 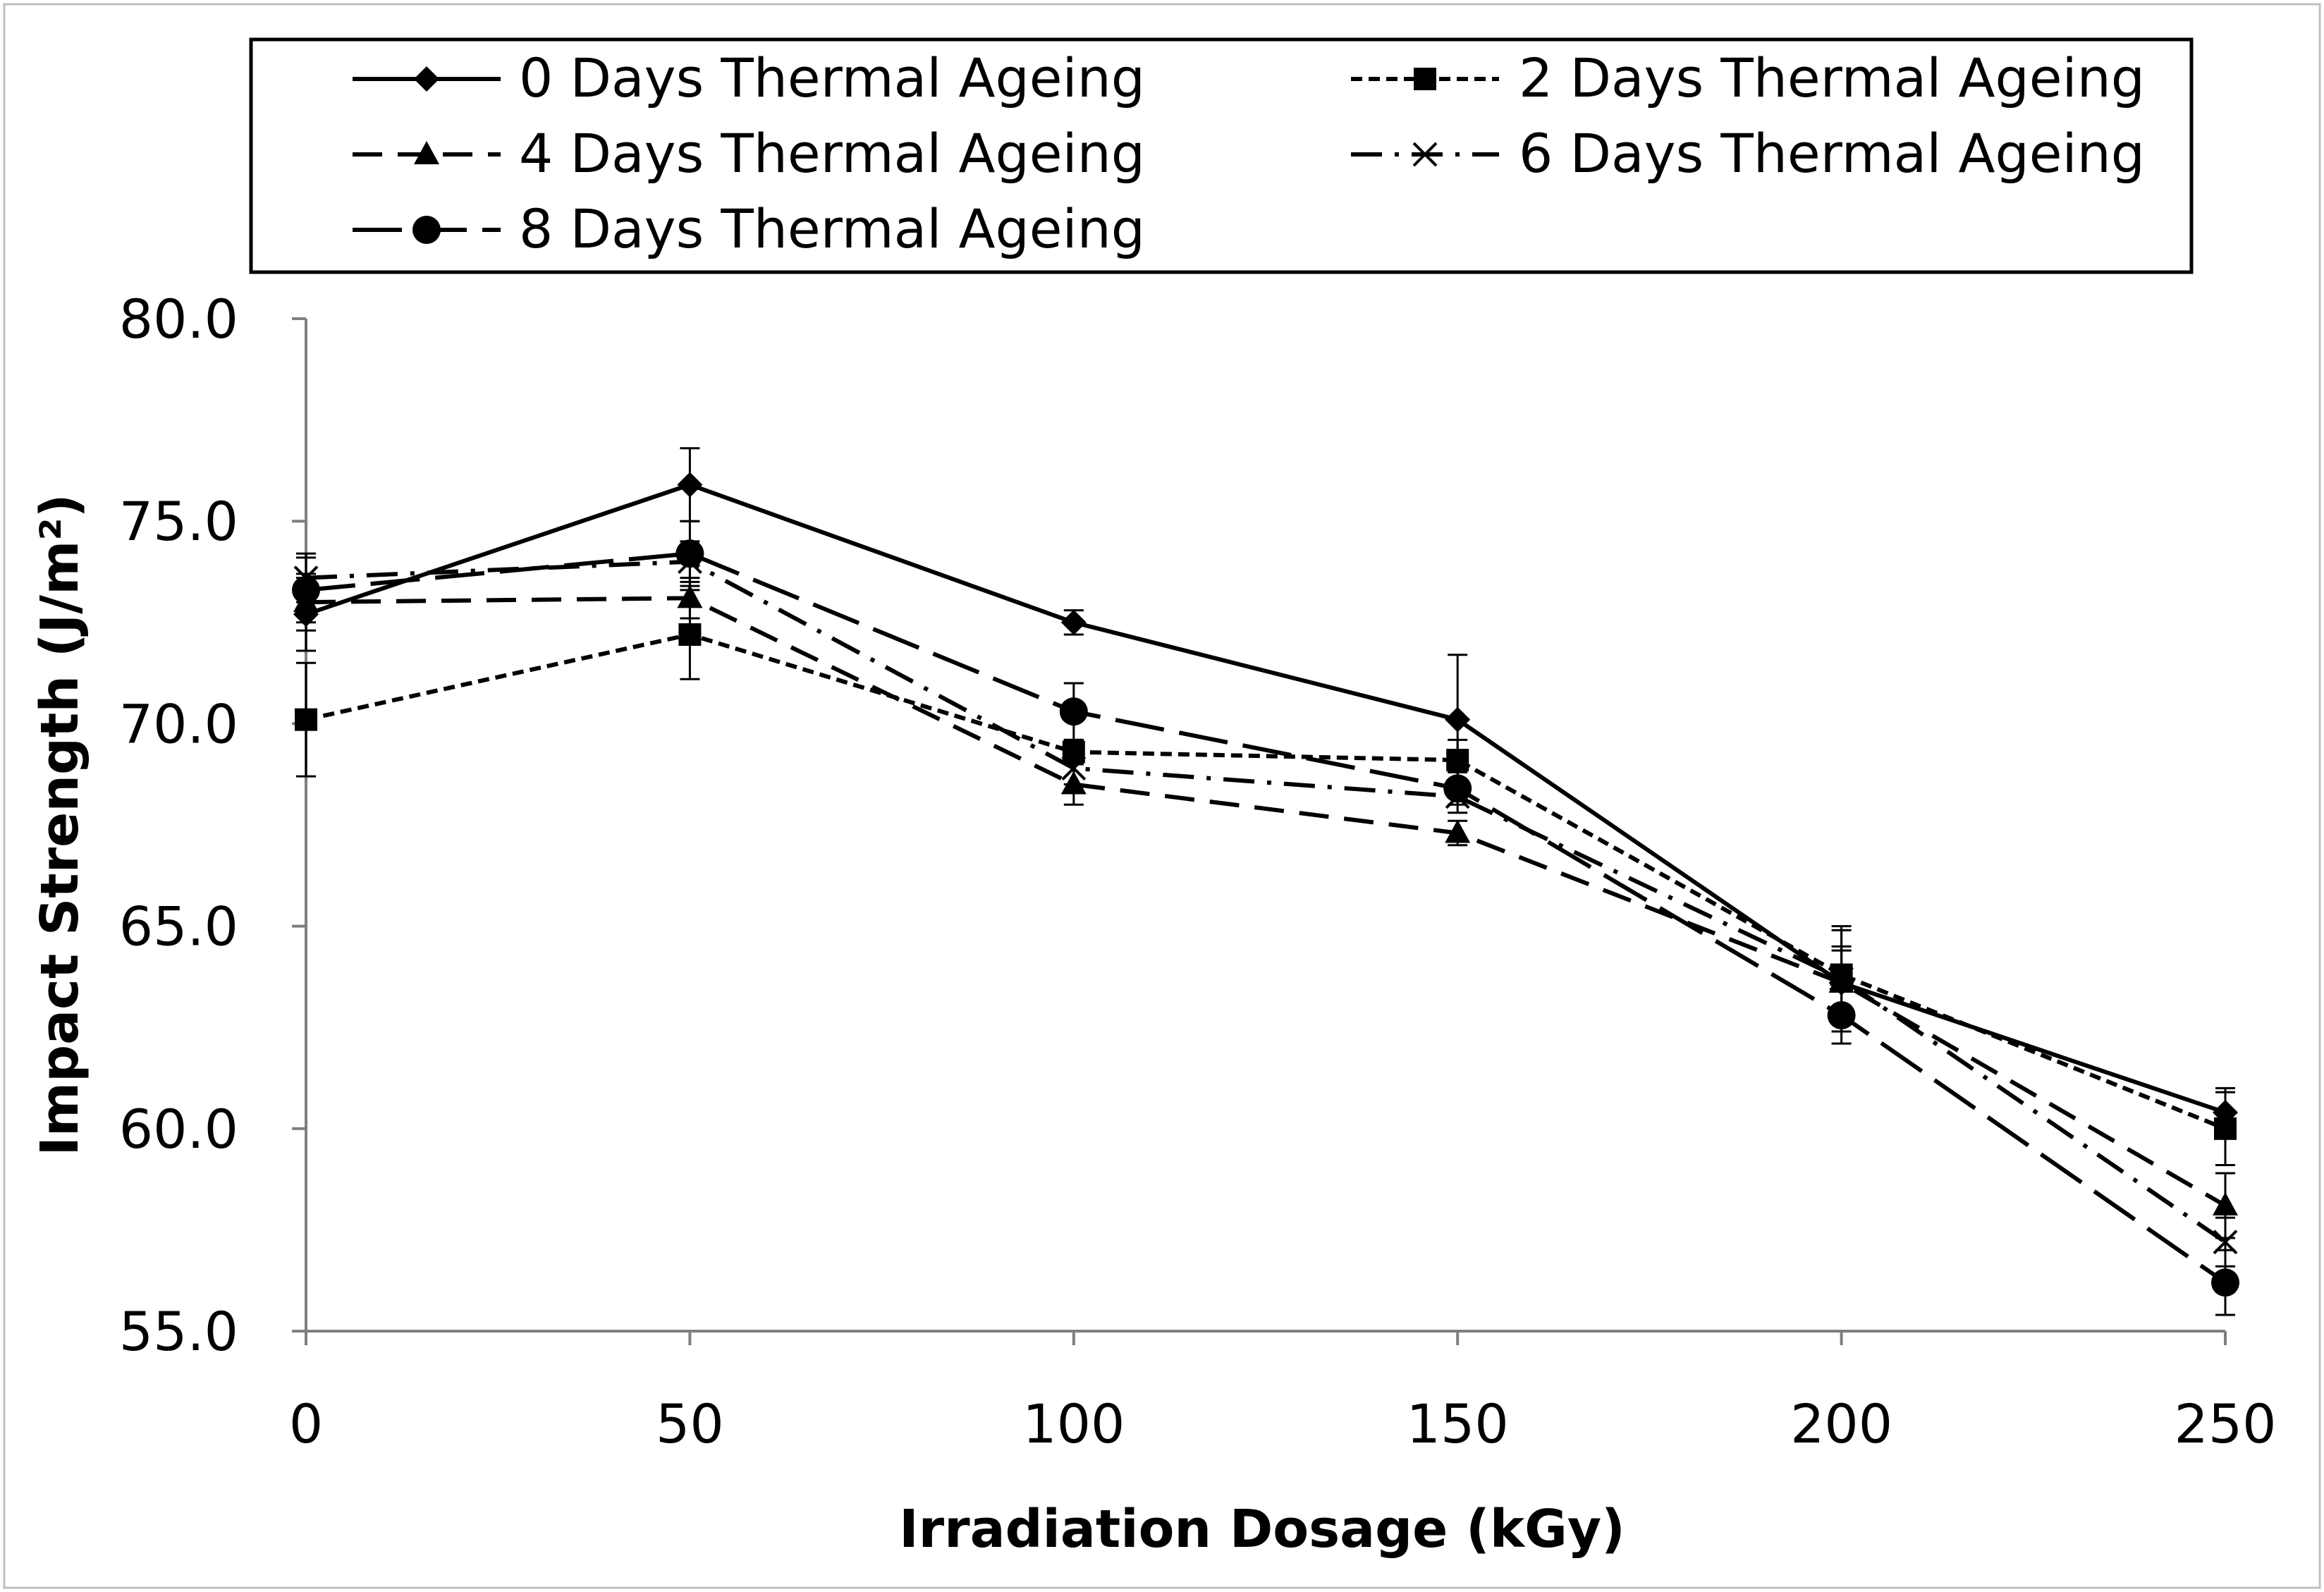 What do you see at coordinates (178, 825) in the screenshot?
I see `y-axis-tick-labels: 55.0 60.0 65.0 70.0 75.0 80.0` at bounding box center [178, 825].